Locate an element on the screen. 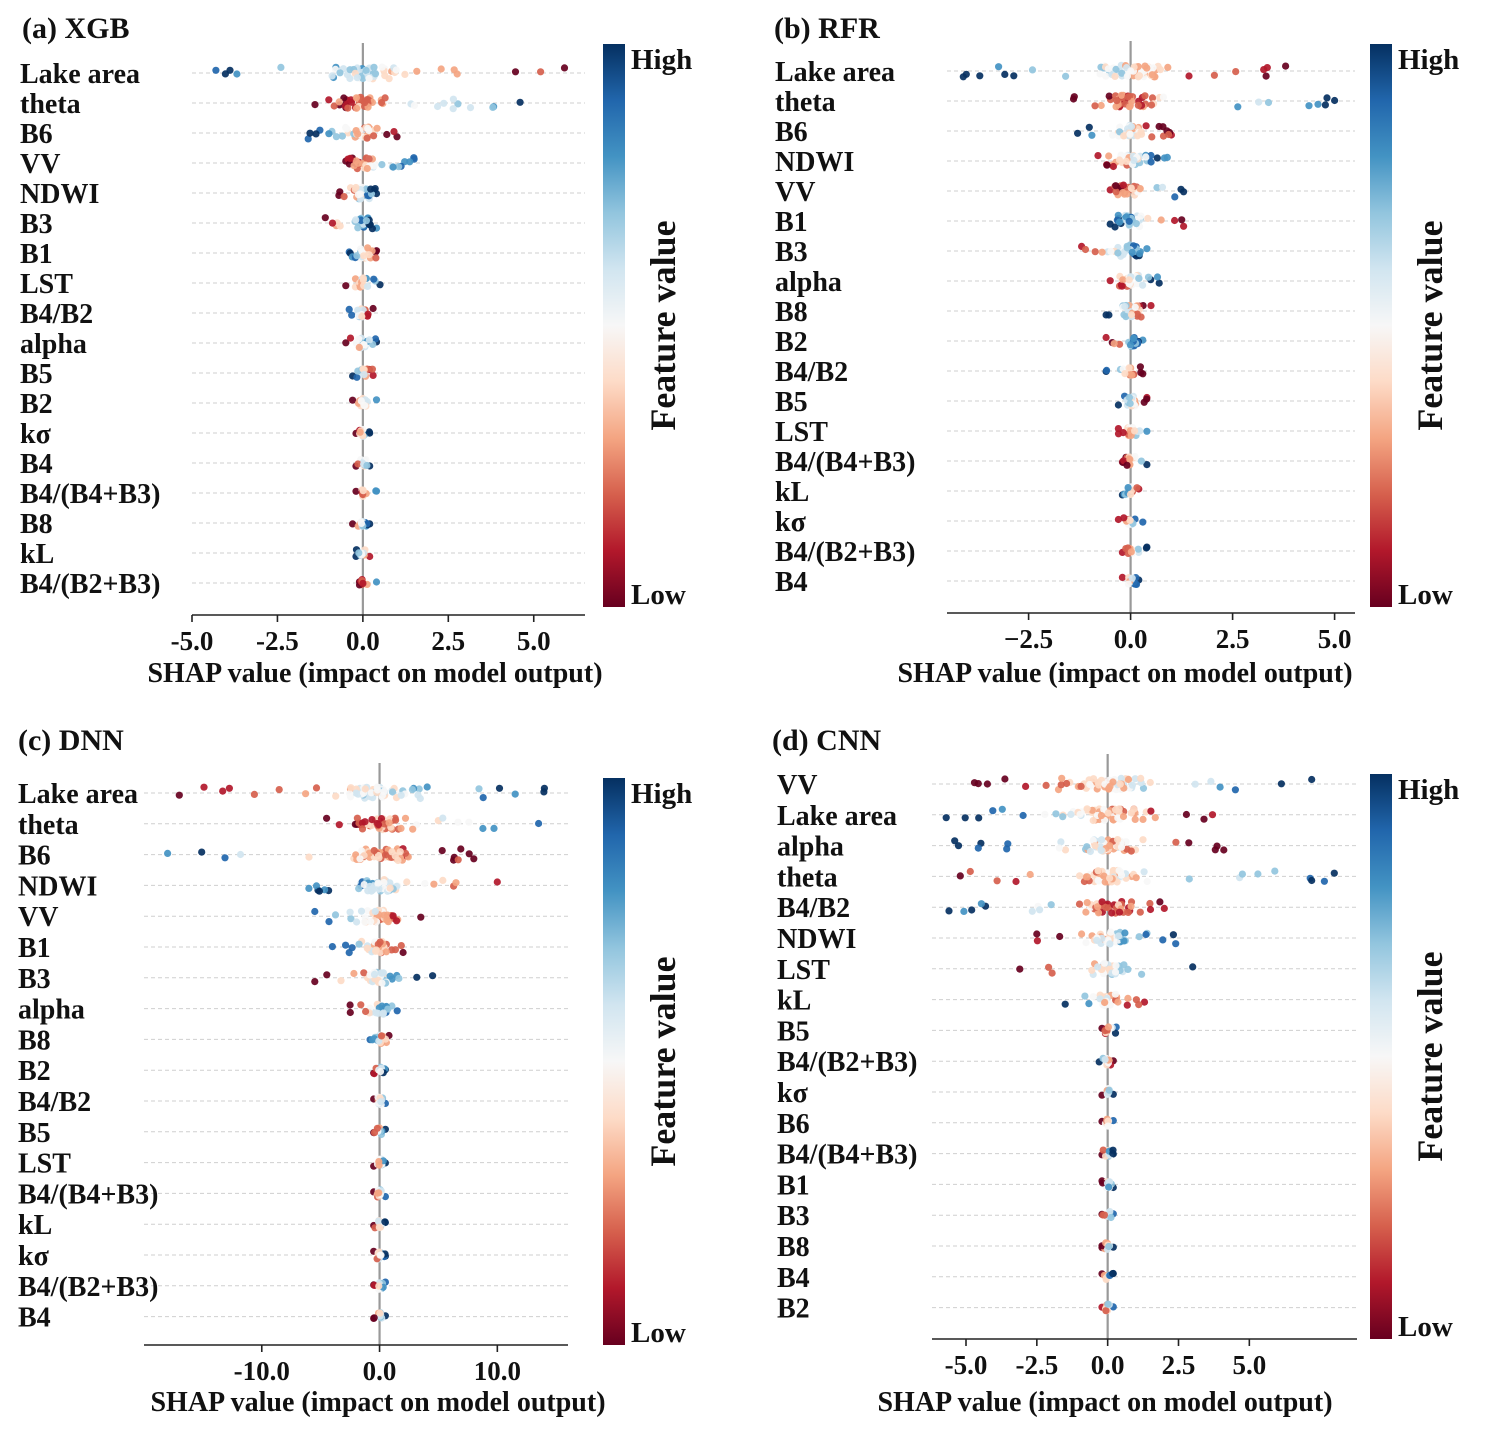 Image resolution: width=1486 pixels, height=1437 pixels. feature-label: B6 is located at coordinates (34, 856).